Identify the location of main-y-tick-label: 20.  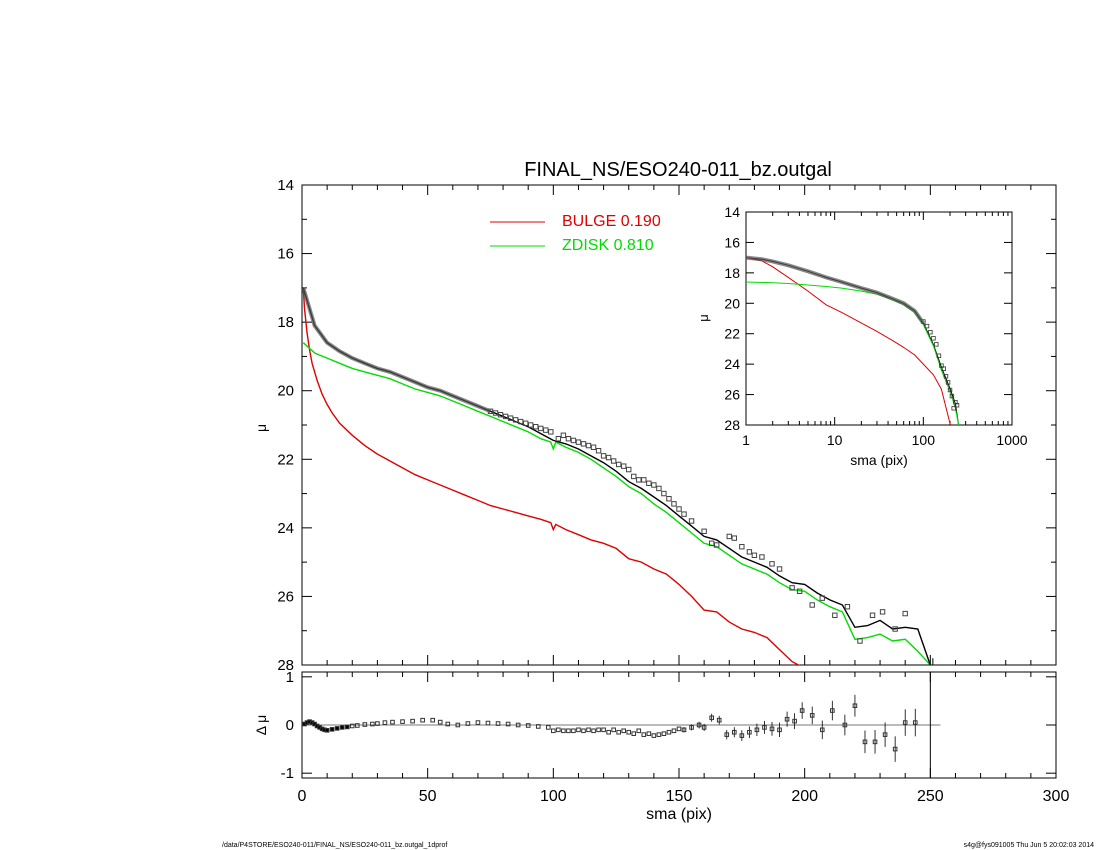
(285, 391).